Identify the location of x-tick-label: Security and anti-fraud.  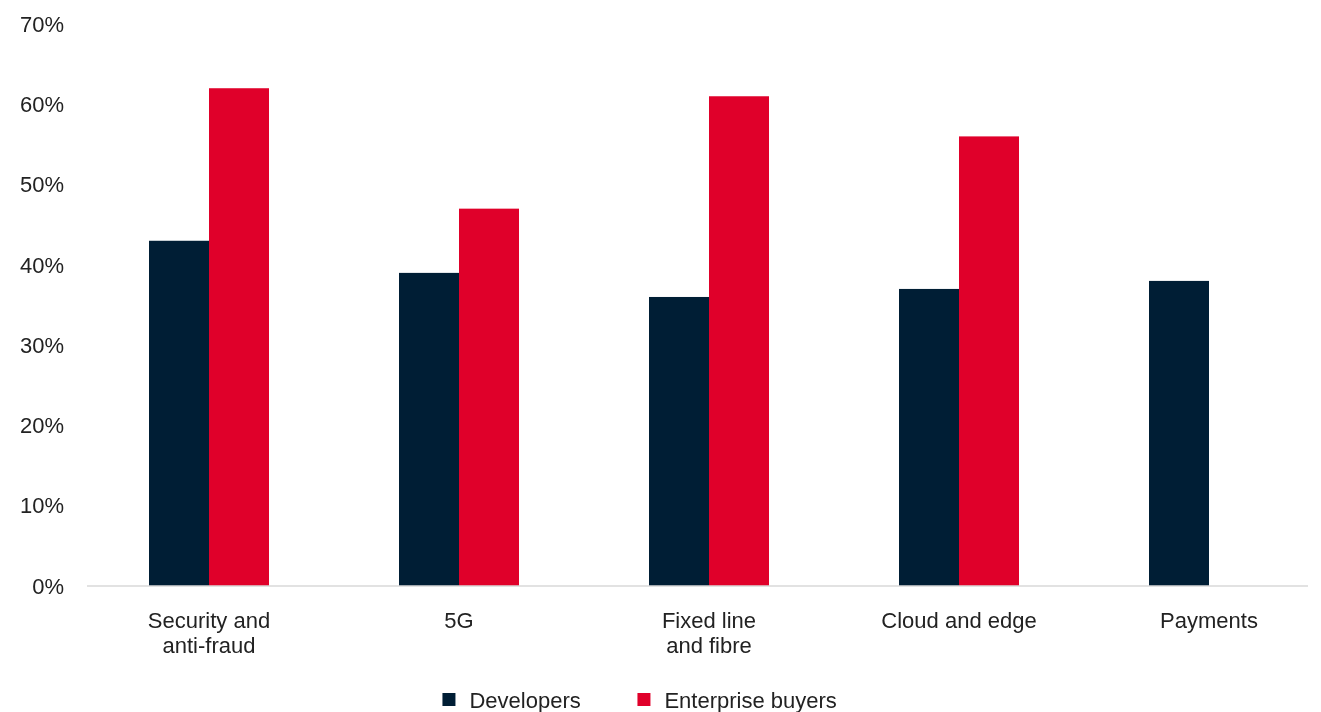
(209, 632).